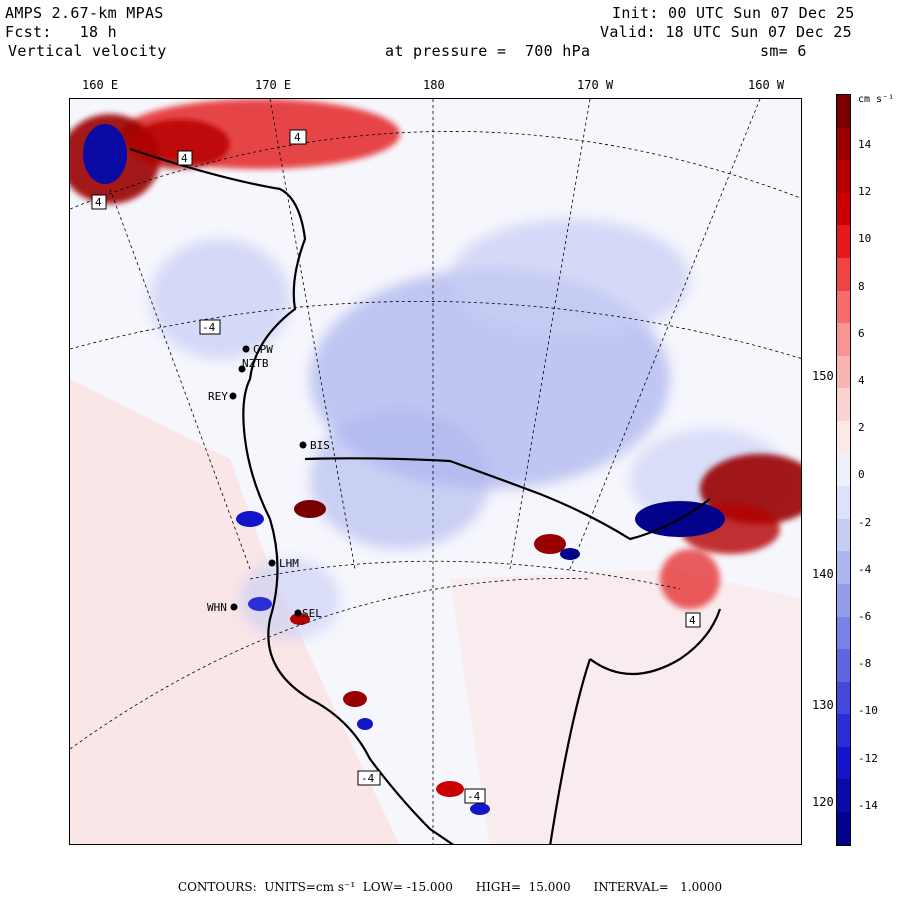 This screenshot has width=900, height=900. I want to click on station-marker-sel, so click(298, 613).